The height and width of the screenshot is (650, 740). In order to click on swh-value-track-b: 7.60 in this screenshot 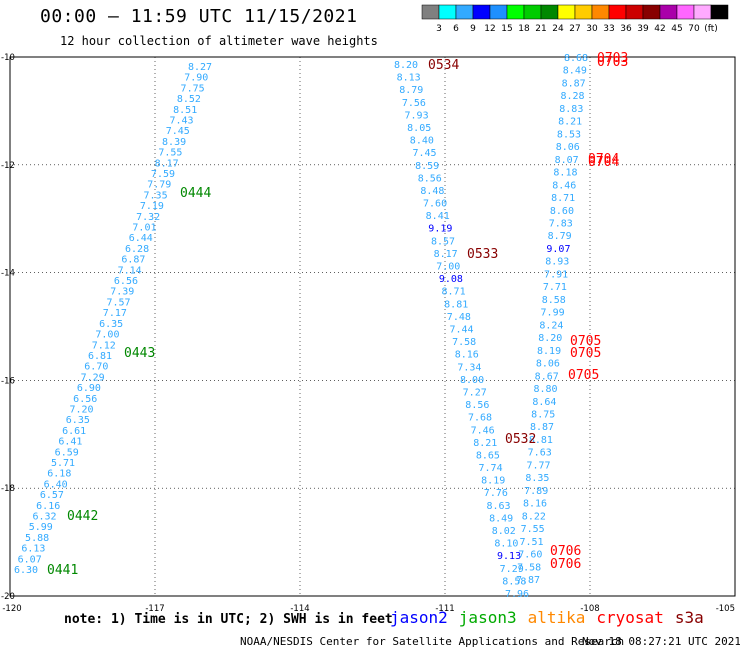, I will do `click(435, 204)`.